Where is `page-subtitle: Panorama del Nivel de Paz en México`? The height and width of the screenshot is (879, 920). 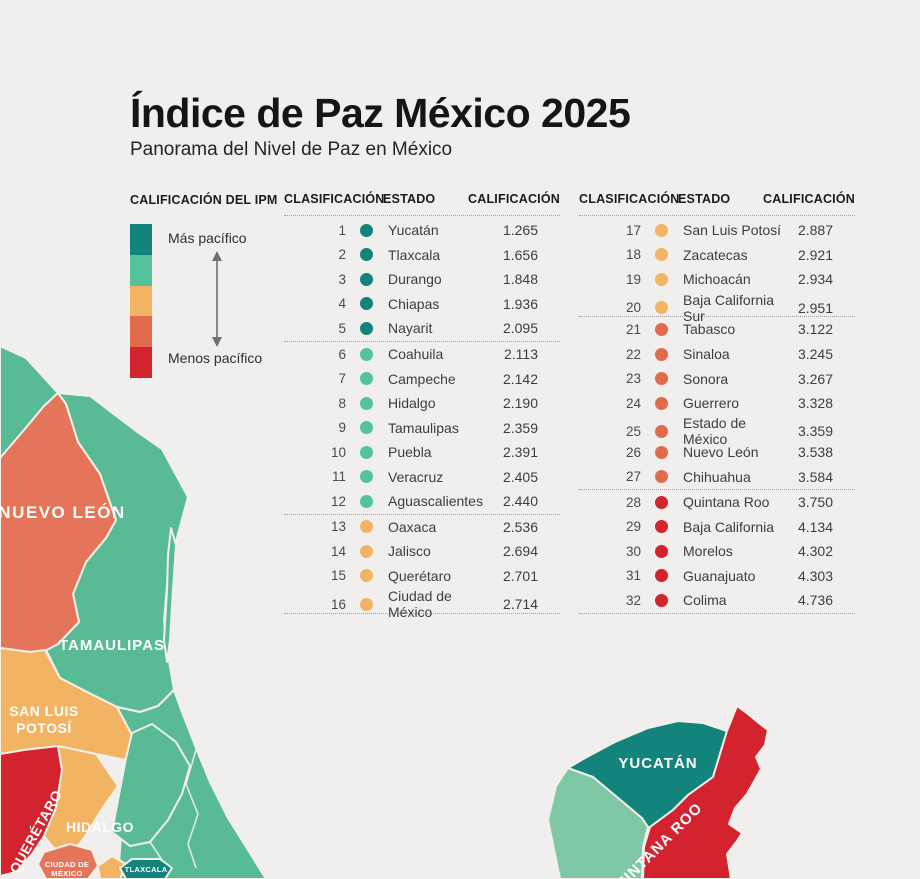
page-subtitle: Panorama del Nivel de Paz en México is located at coordinates (291, 149).